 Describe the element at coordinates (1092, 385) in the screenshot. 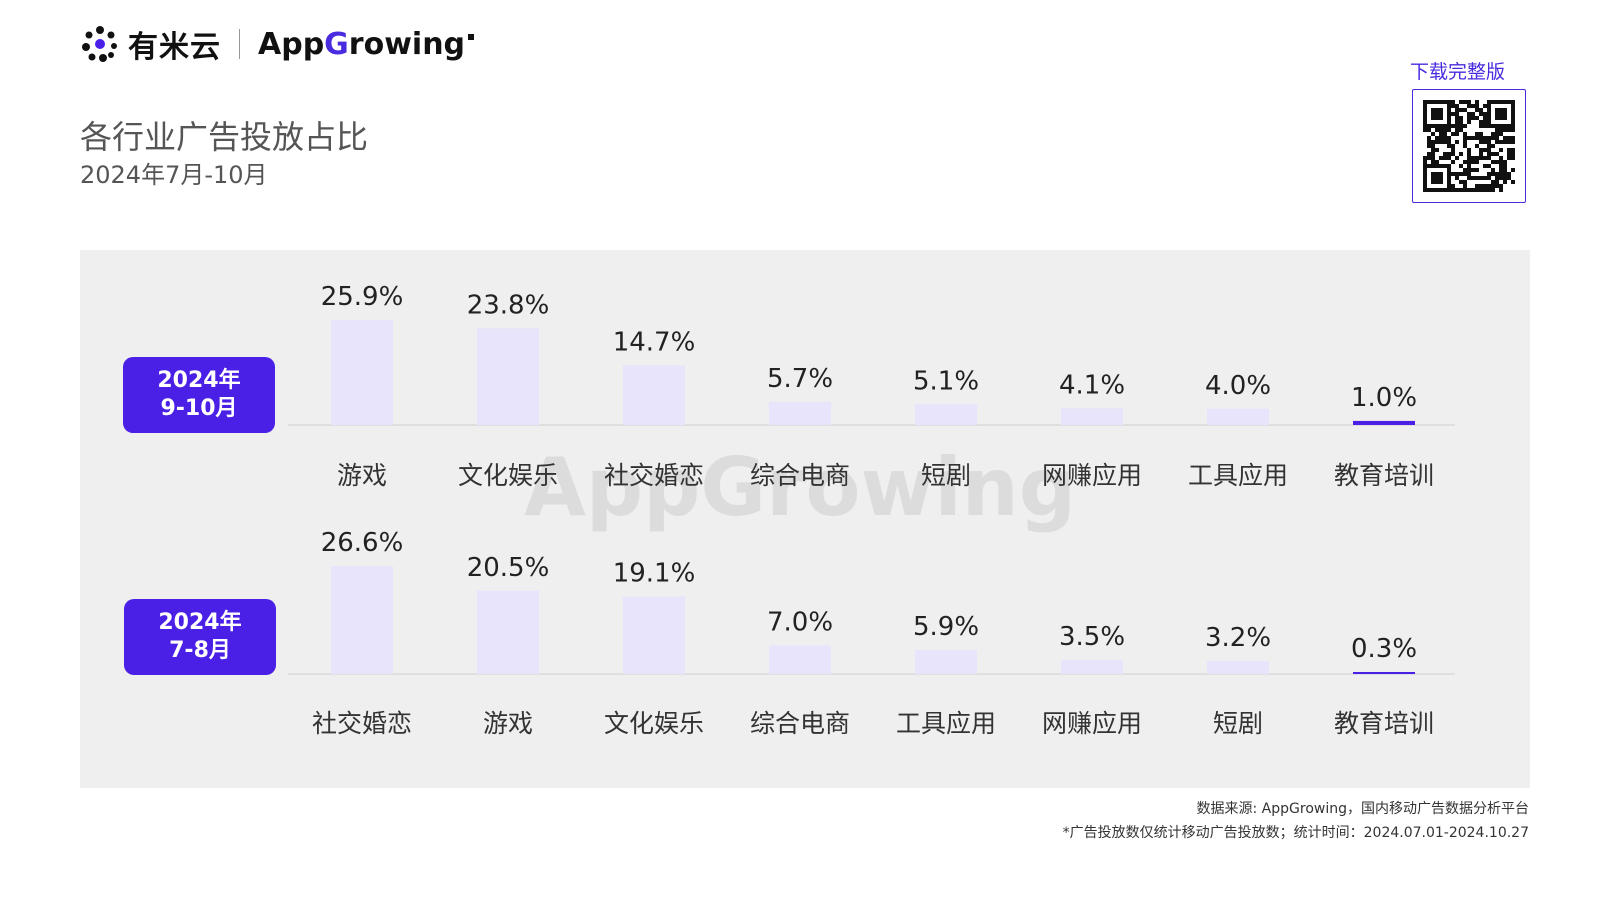

I see `data-label: 4.1%` at that location.